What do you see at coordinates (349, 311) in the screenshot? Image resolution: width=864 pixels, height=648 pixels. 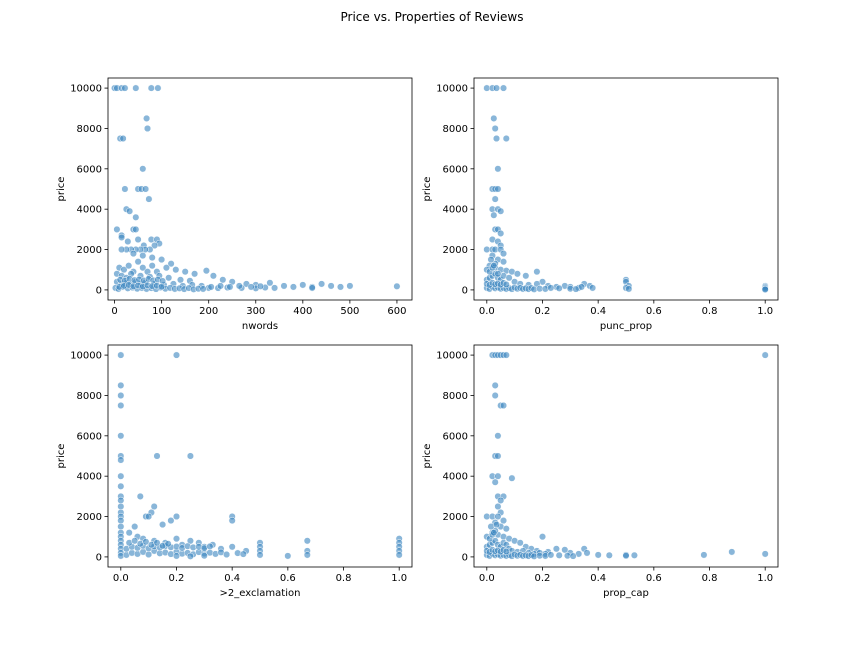 I see `x-tick-label: 500` at bounding box center [349, 311].